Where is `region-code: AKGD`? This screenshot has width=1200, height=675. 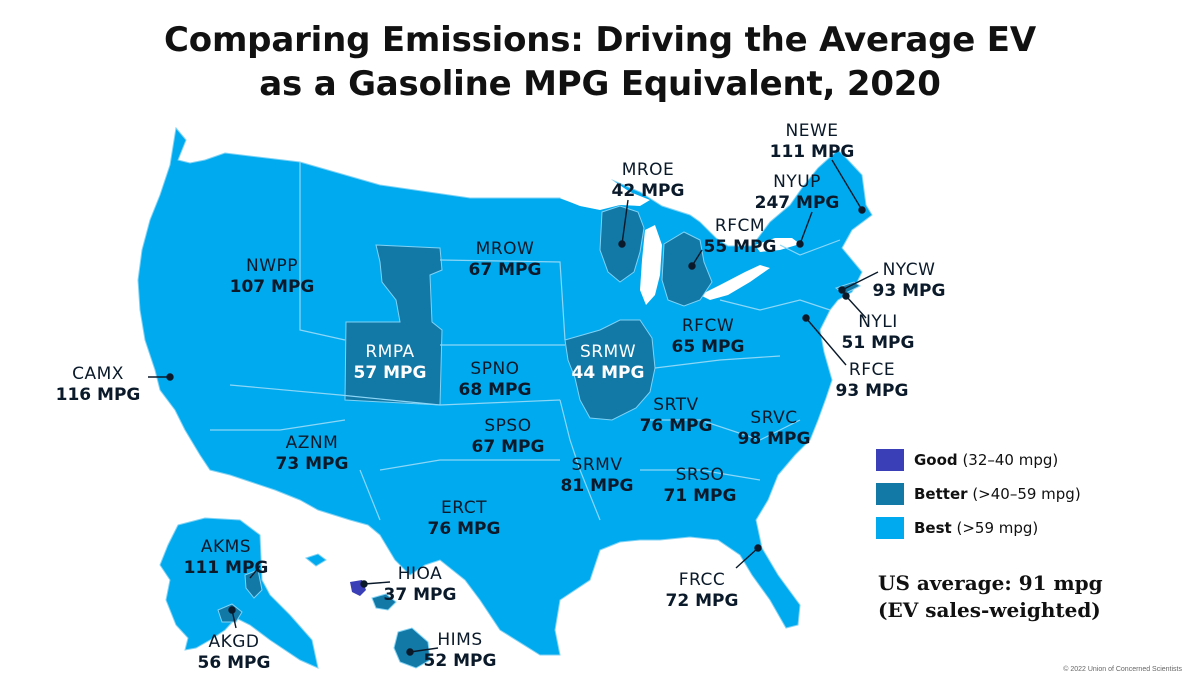 region-code: AKGD is located at coordinates (234, 642).